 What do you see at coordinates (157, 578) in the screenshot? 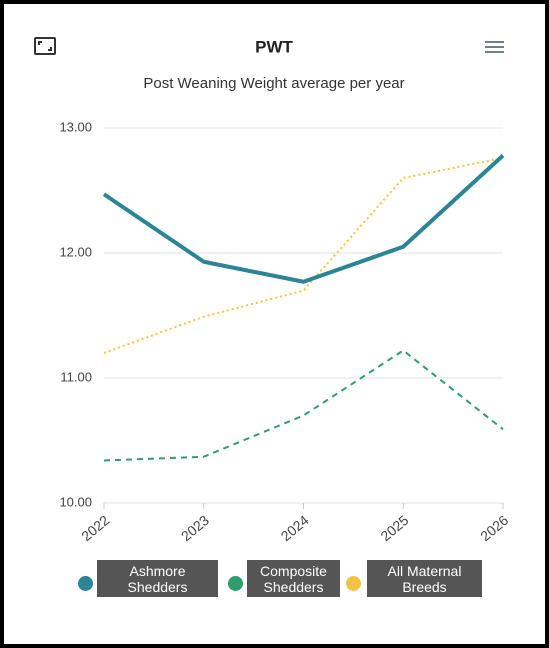
I see `legend-label: Ashmore Shedders` at bounding box center [157, 578].